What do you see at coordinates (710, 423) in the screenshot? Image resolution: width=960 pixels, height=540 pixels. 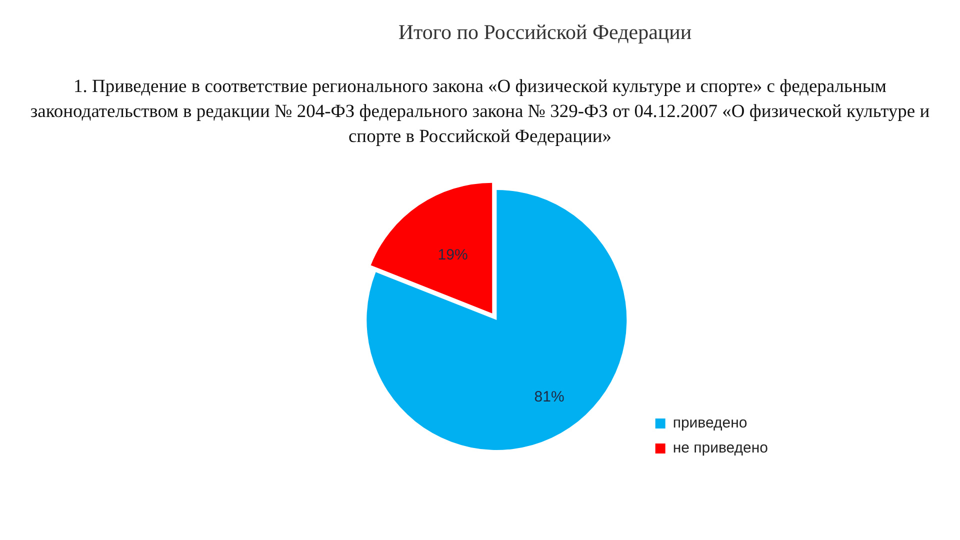 I see `legend-label: приведено` at bounding box center [710, 423].